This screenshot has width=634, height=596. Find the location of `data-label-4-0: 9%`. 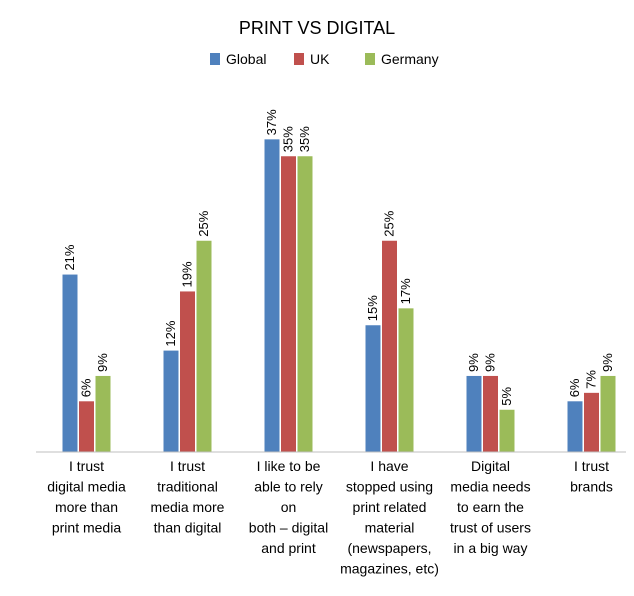

data-label-4-0: 9% is located at coordinates (473, 362).